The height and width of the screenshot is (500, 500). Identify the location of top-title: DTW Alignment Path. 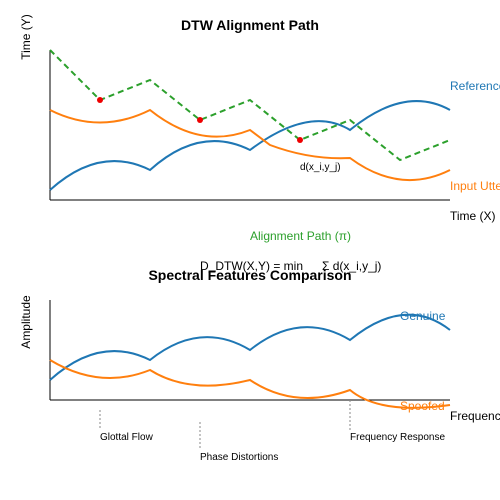
(250, 25).